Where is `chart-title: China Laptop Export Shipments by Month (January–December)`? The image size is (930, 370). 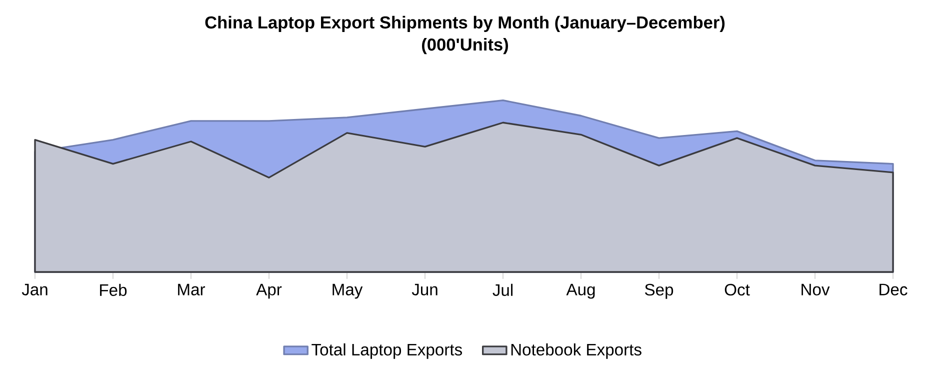 chart-title: China Laptop Export Shipments by Month (January–December) is located at coordinates (465, 24).